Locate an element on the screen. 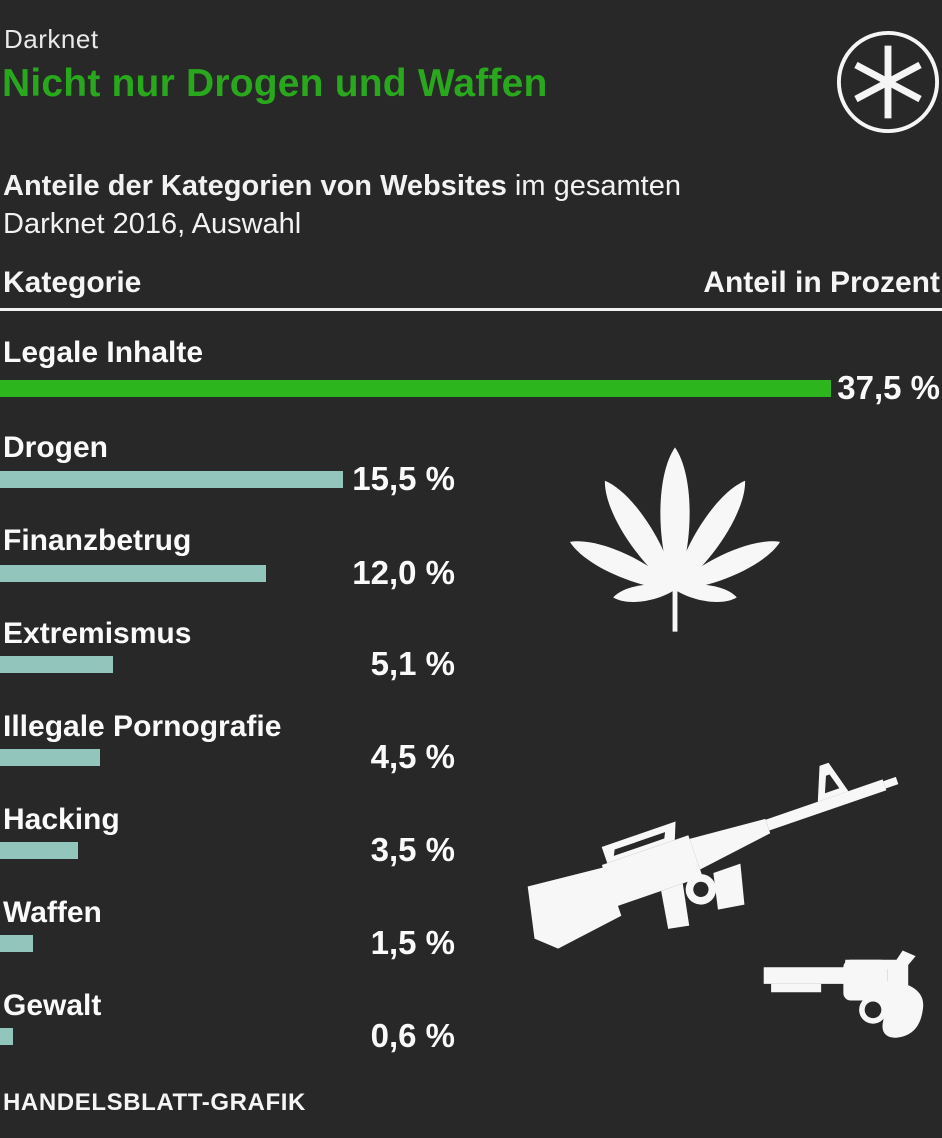  kicker: Darknet is located at coordinates (51, 39).